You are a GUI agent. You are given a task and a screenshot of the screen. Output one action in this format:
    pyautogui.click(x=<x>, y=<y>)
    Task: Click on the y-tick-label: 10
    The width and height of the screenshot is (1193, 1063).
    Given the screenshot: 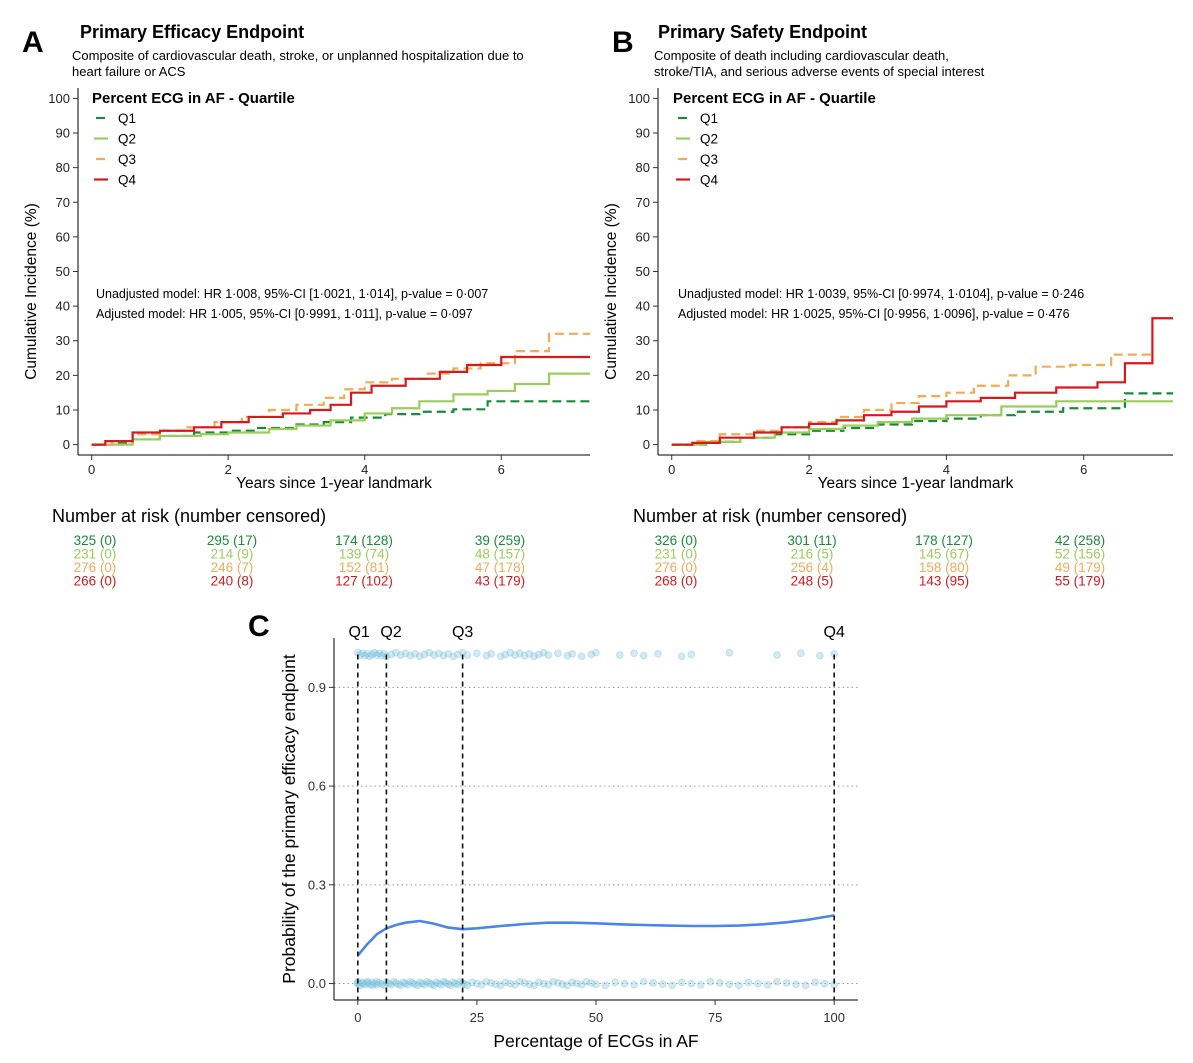 What is the action you would take?
    pyautogui.click(x=63, y=409)
    